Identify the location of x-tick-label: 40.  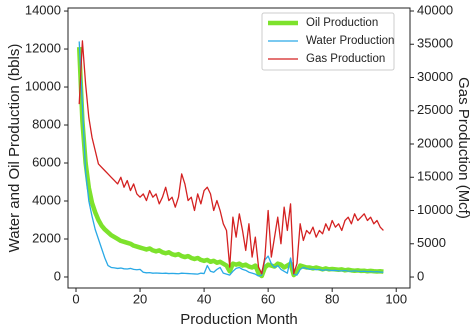
(204, 298).